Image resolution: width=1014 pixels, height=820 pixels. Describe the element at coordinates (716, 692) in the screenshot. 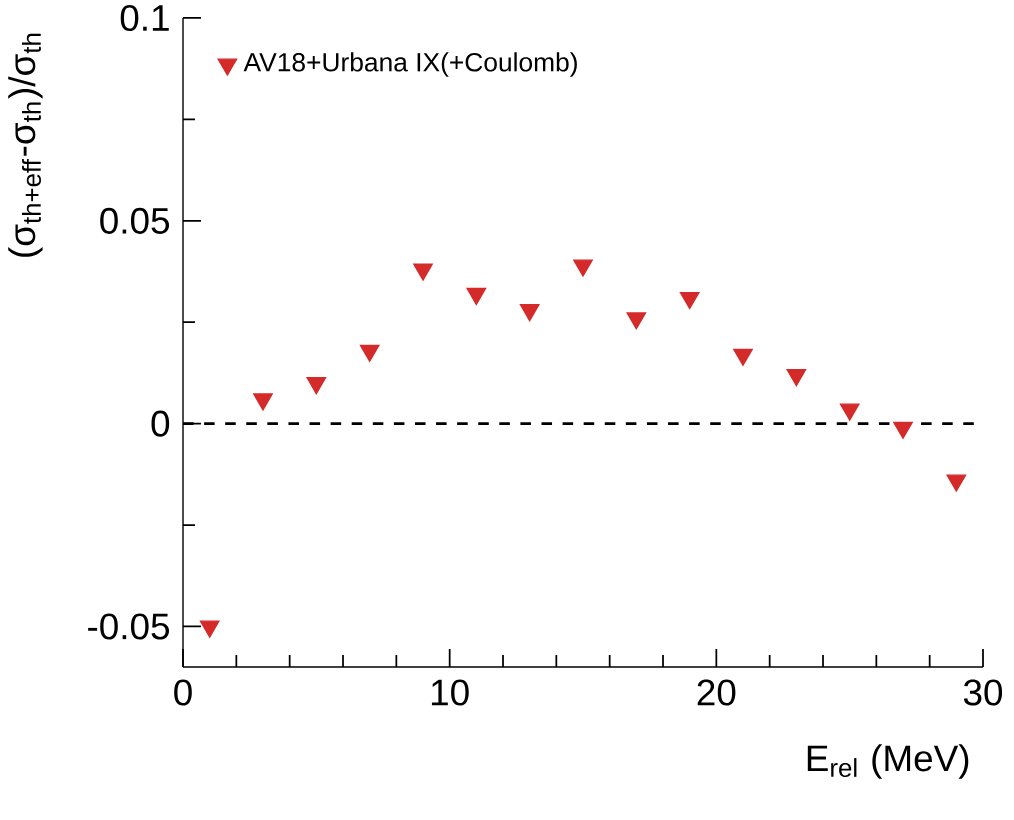

I see `x-tick-label: 20` at that location.